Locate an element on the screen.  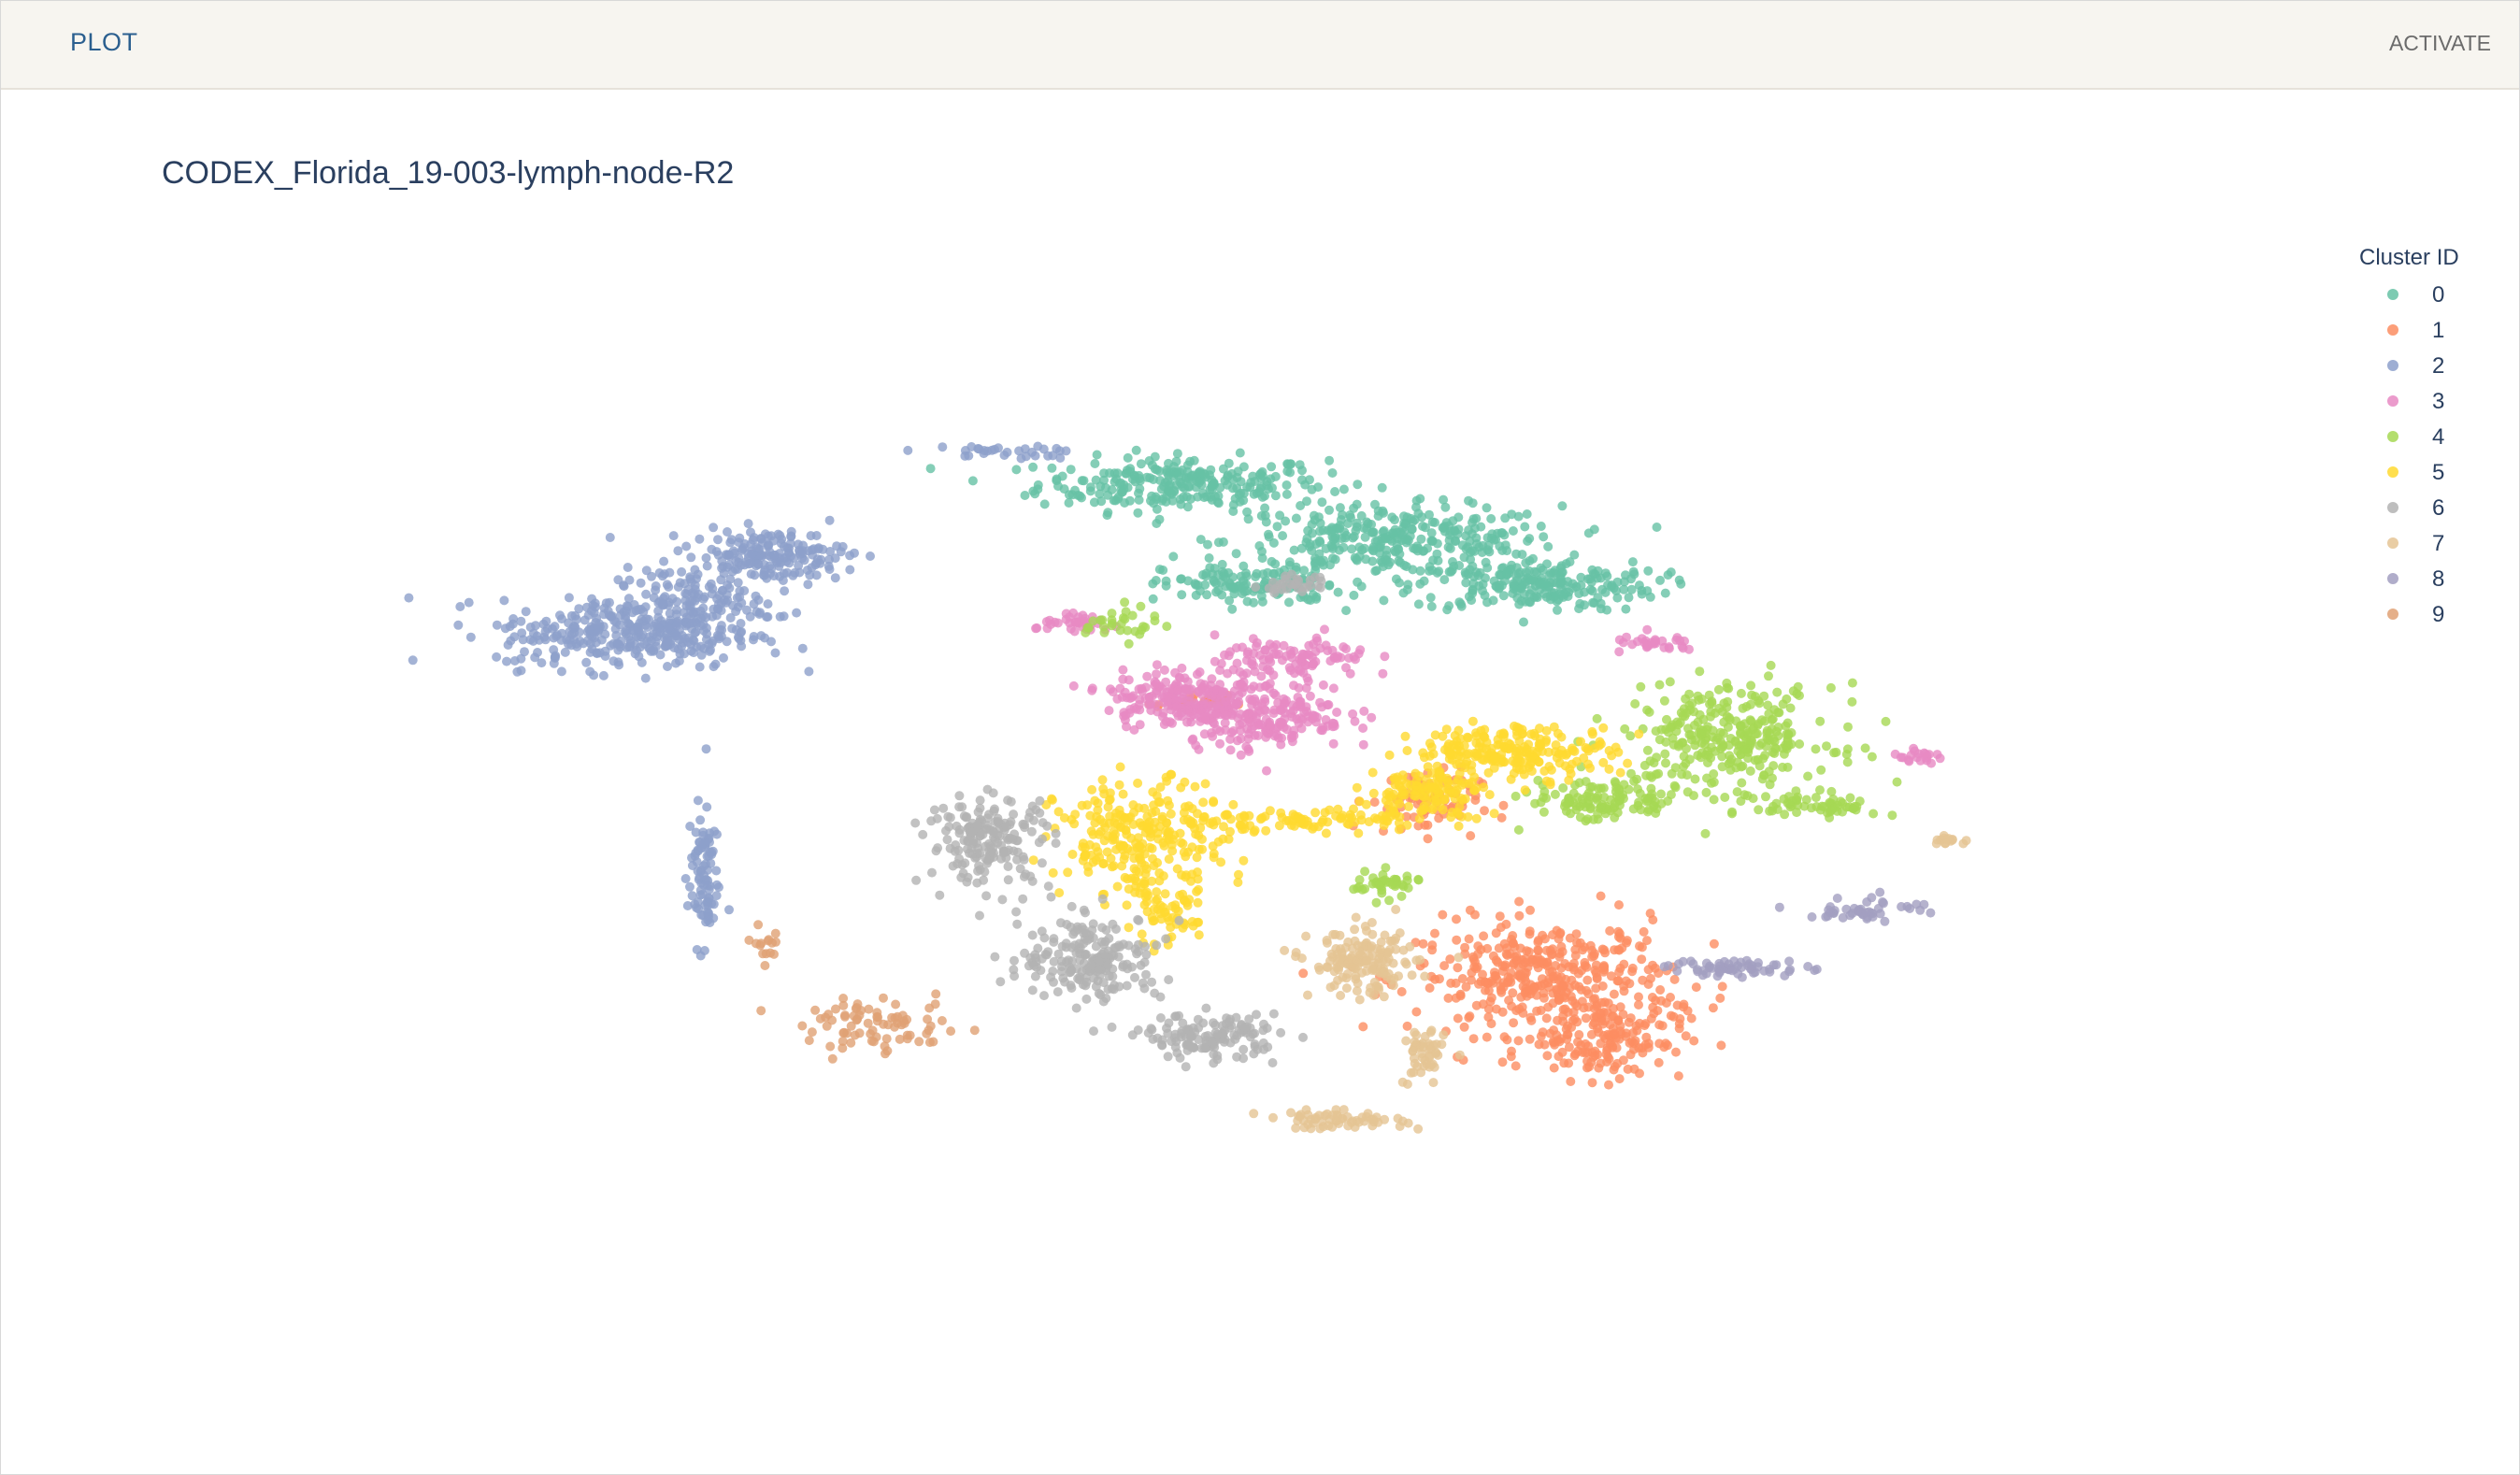
tab-plot: PLOT is located at coordinates (104, 42).